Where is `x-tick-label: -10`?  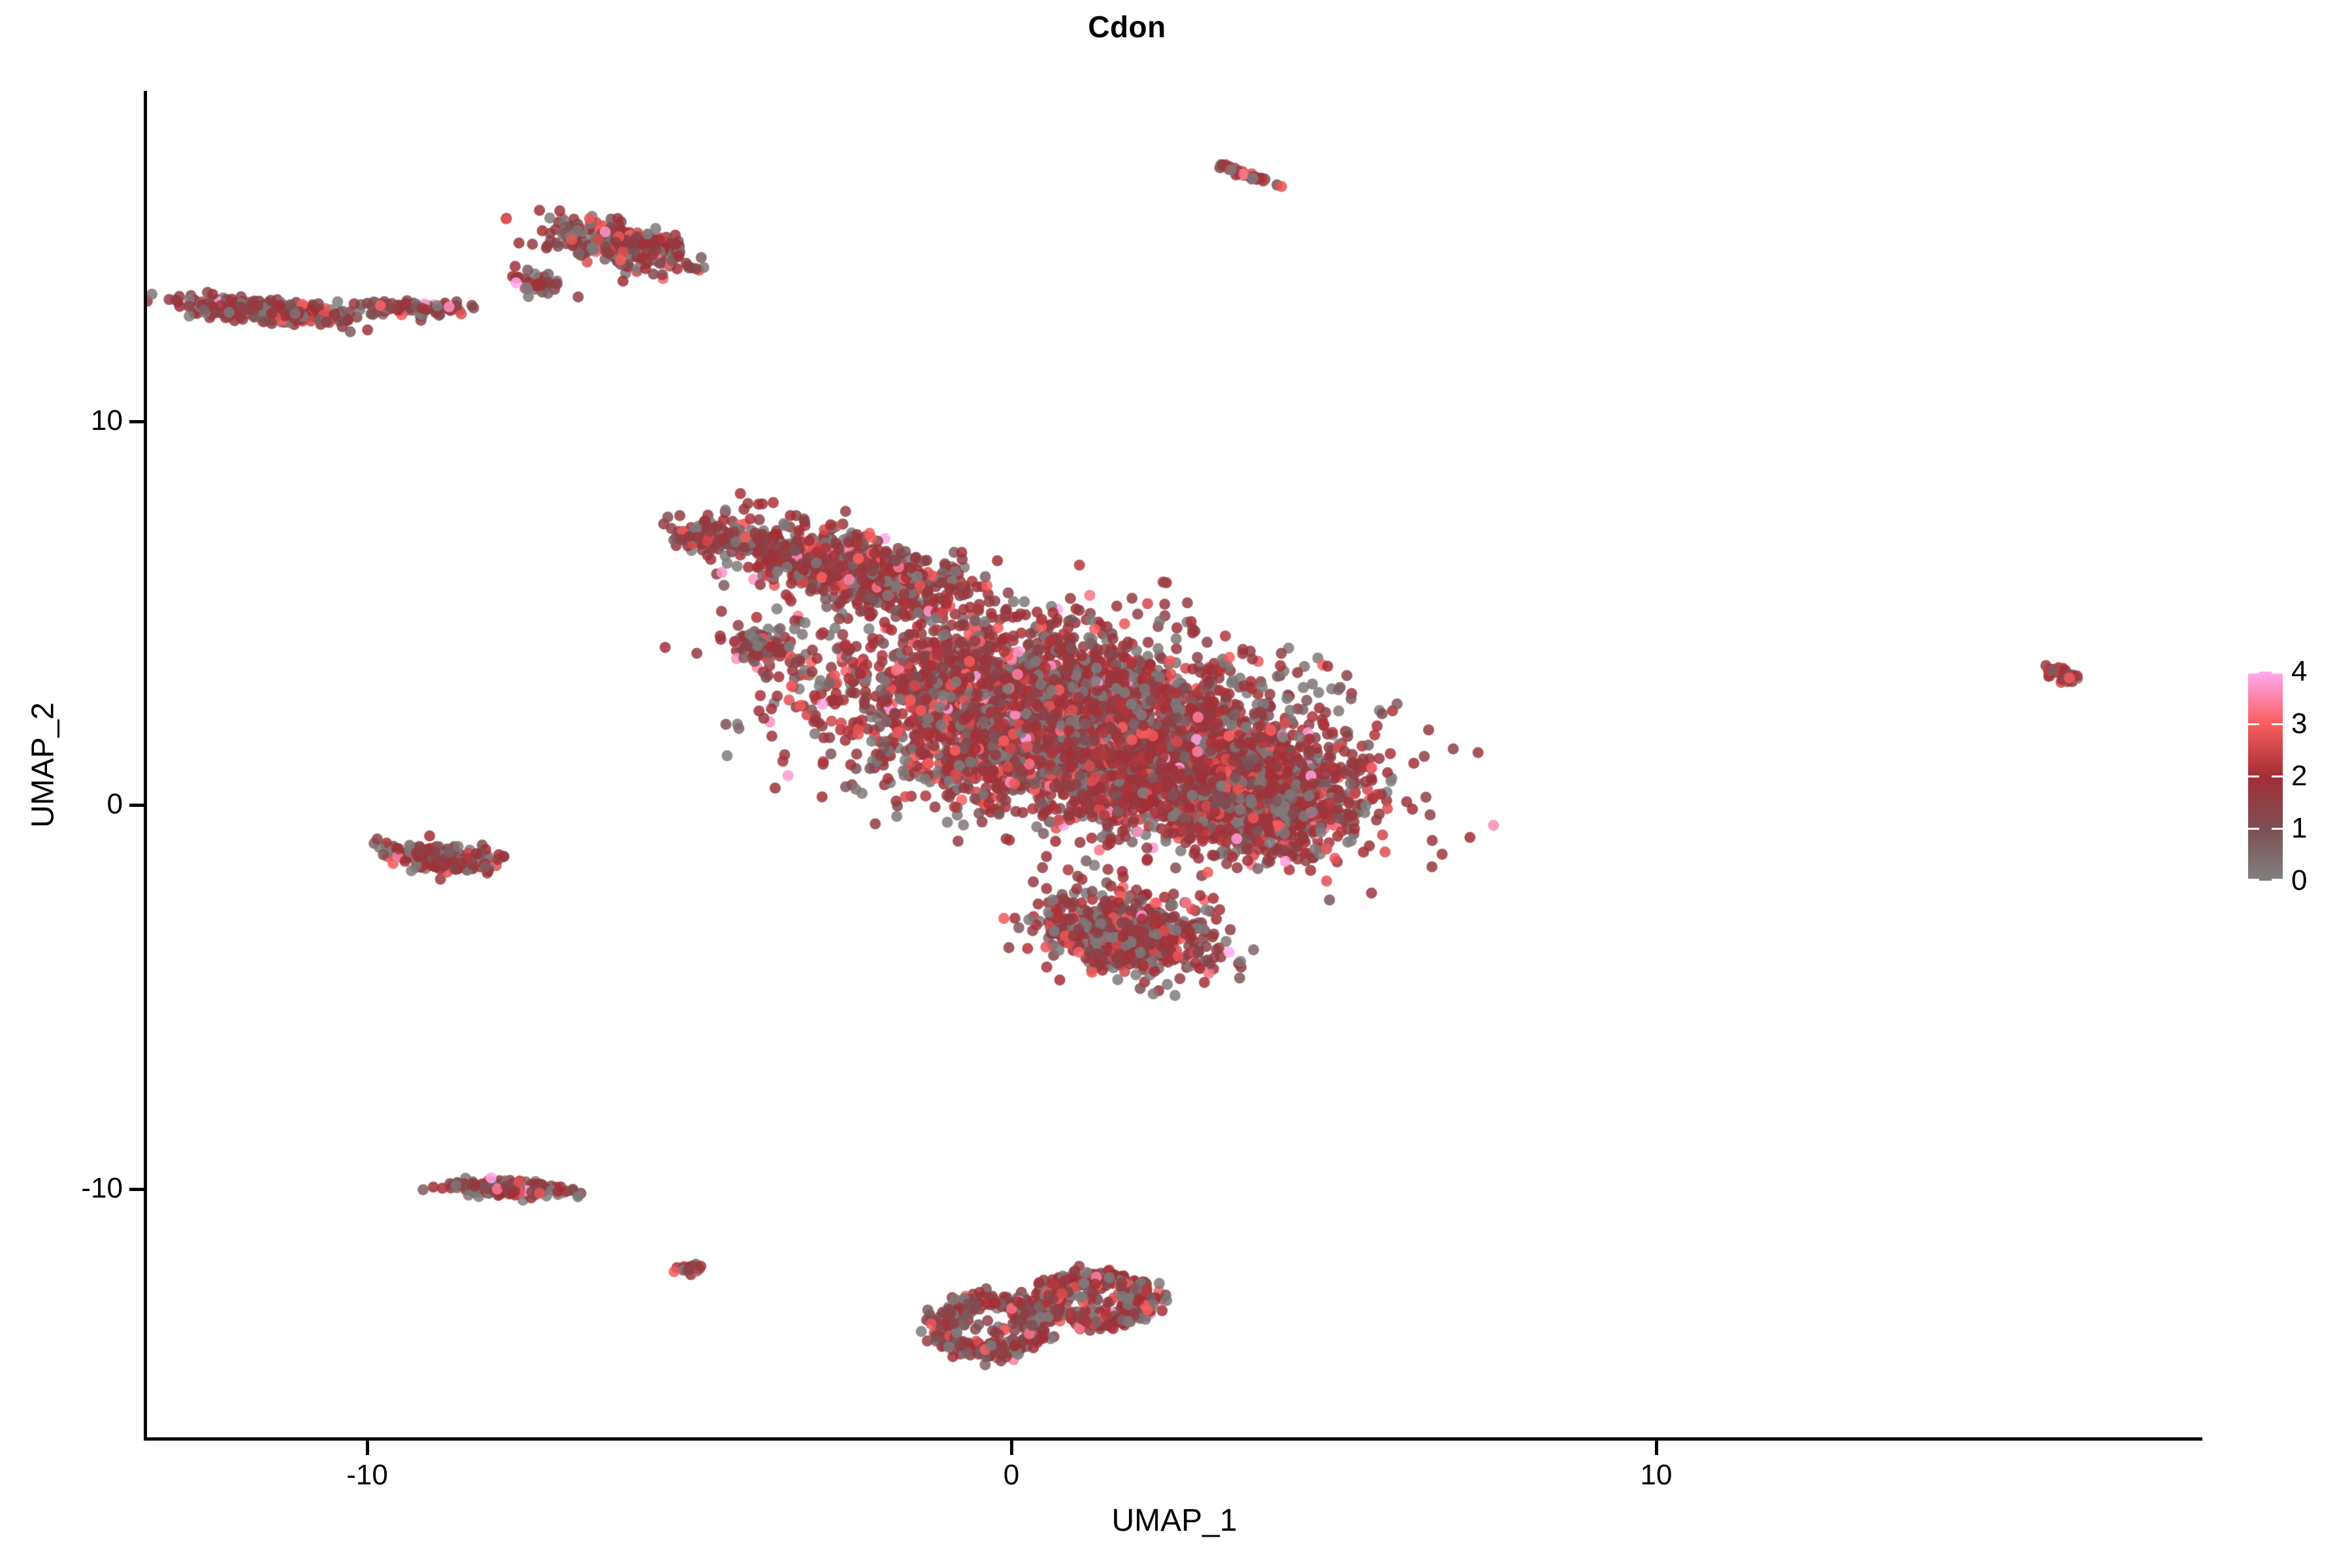 x-tick-label: -10 is located at coordinates (367, 1475).